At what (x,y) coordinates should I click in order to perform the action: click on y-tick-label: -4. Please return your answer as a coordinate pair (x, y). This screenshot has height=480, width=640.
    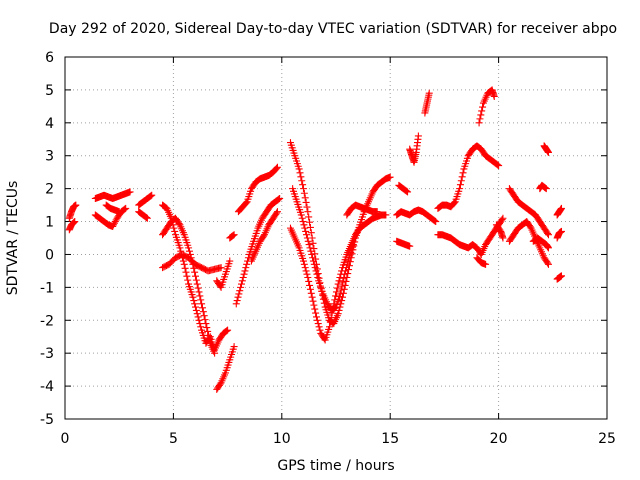
    Looking at the image, I should click on (47, 387).